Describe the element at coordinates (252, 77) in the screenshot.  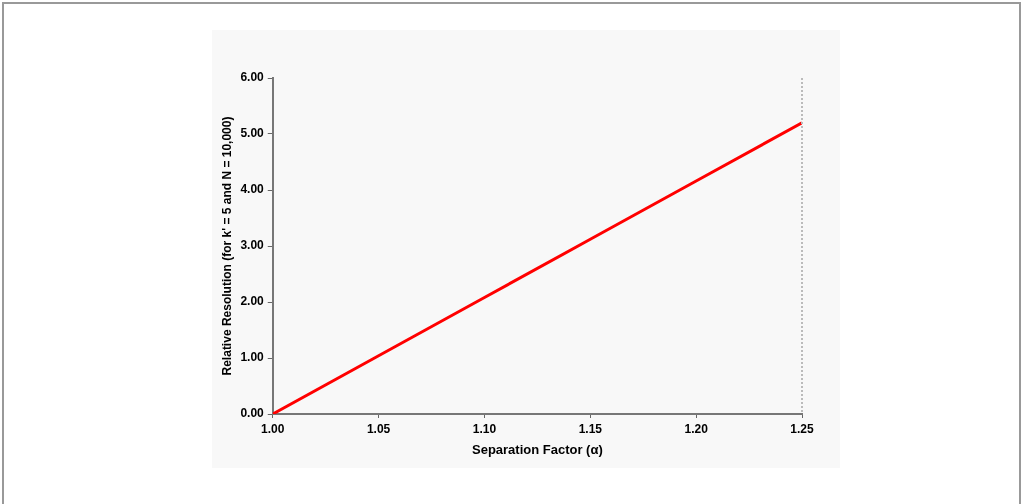
I see `y-tick-label: 6.00` at that location.